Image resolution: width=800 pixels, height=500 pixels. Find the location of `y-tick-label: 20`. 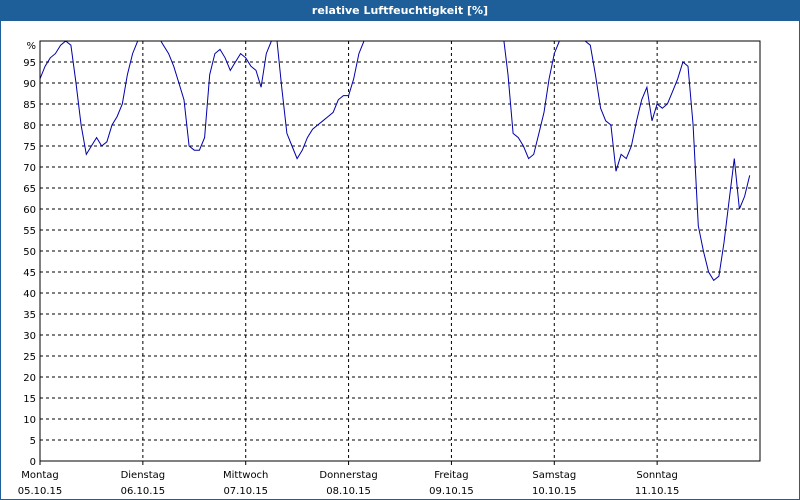

y-tick-label: 20 is located at coordinates (29, 378).